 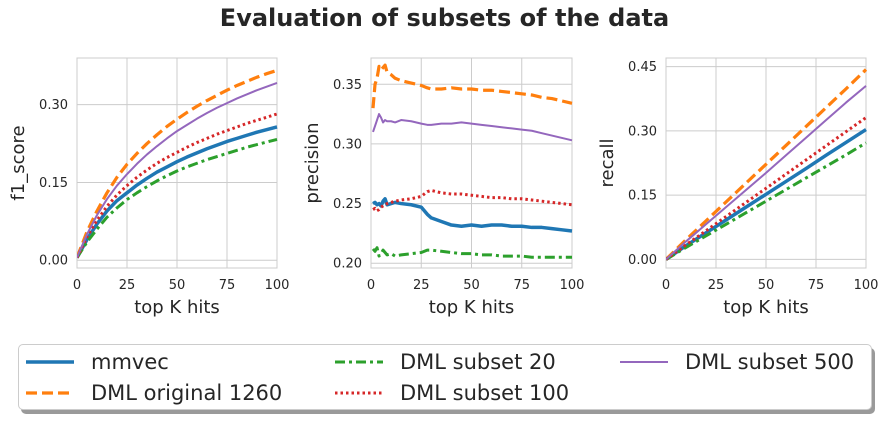 I want to click on legend-item-dml-original-1260: DML original 1260, so click(x=153, y=393).